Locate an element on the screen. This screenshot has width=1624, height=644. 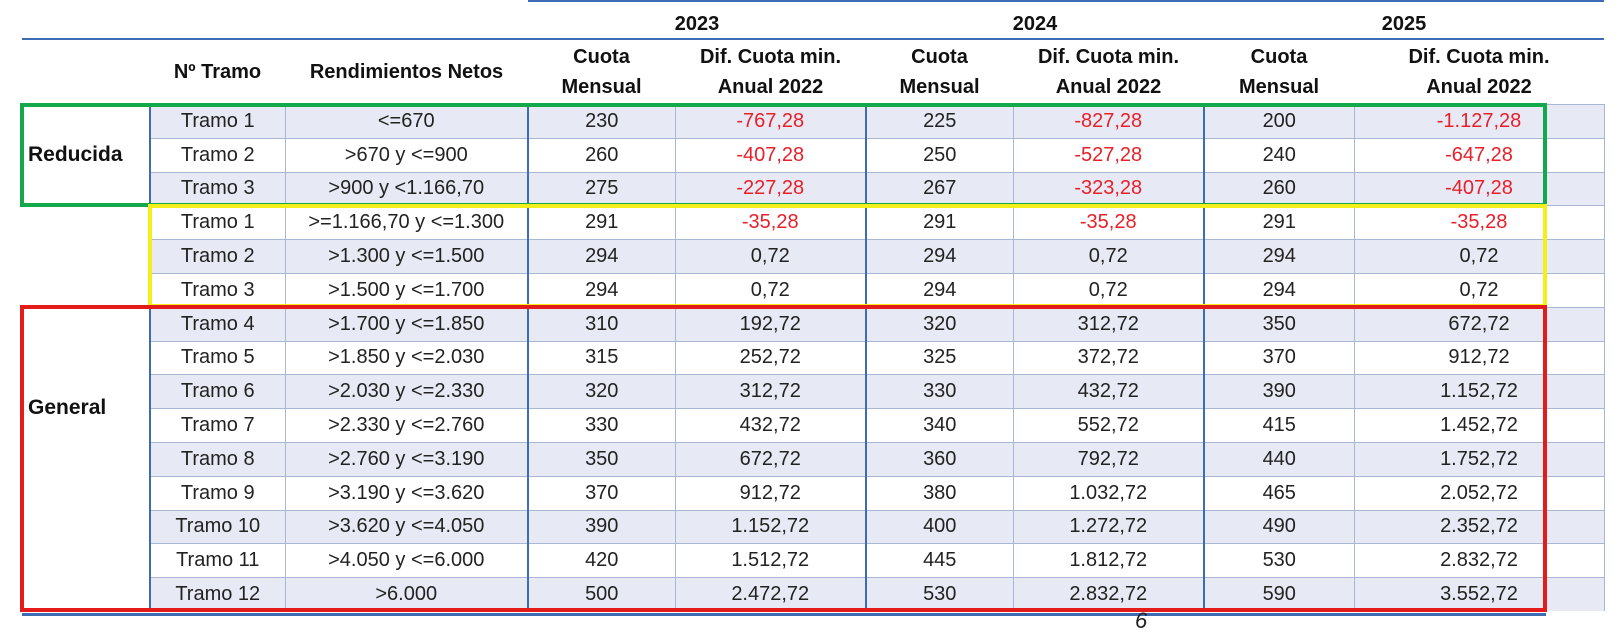
dif-header-line1: Dif. Cuota min. is located at coordinates (770, 57).